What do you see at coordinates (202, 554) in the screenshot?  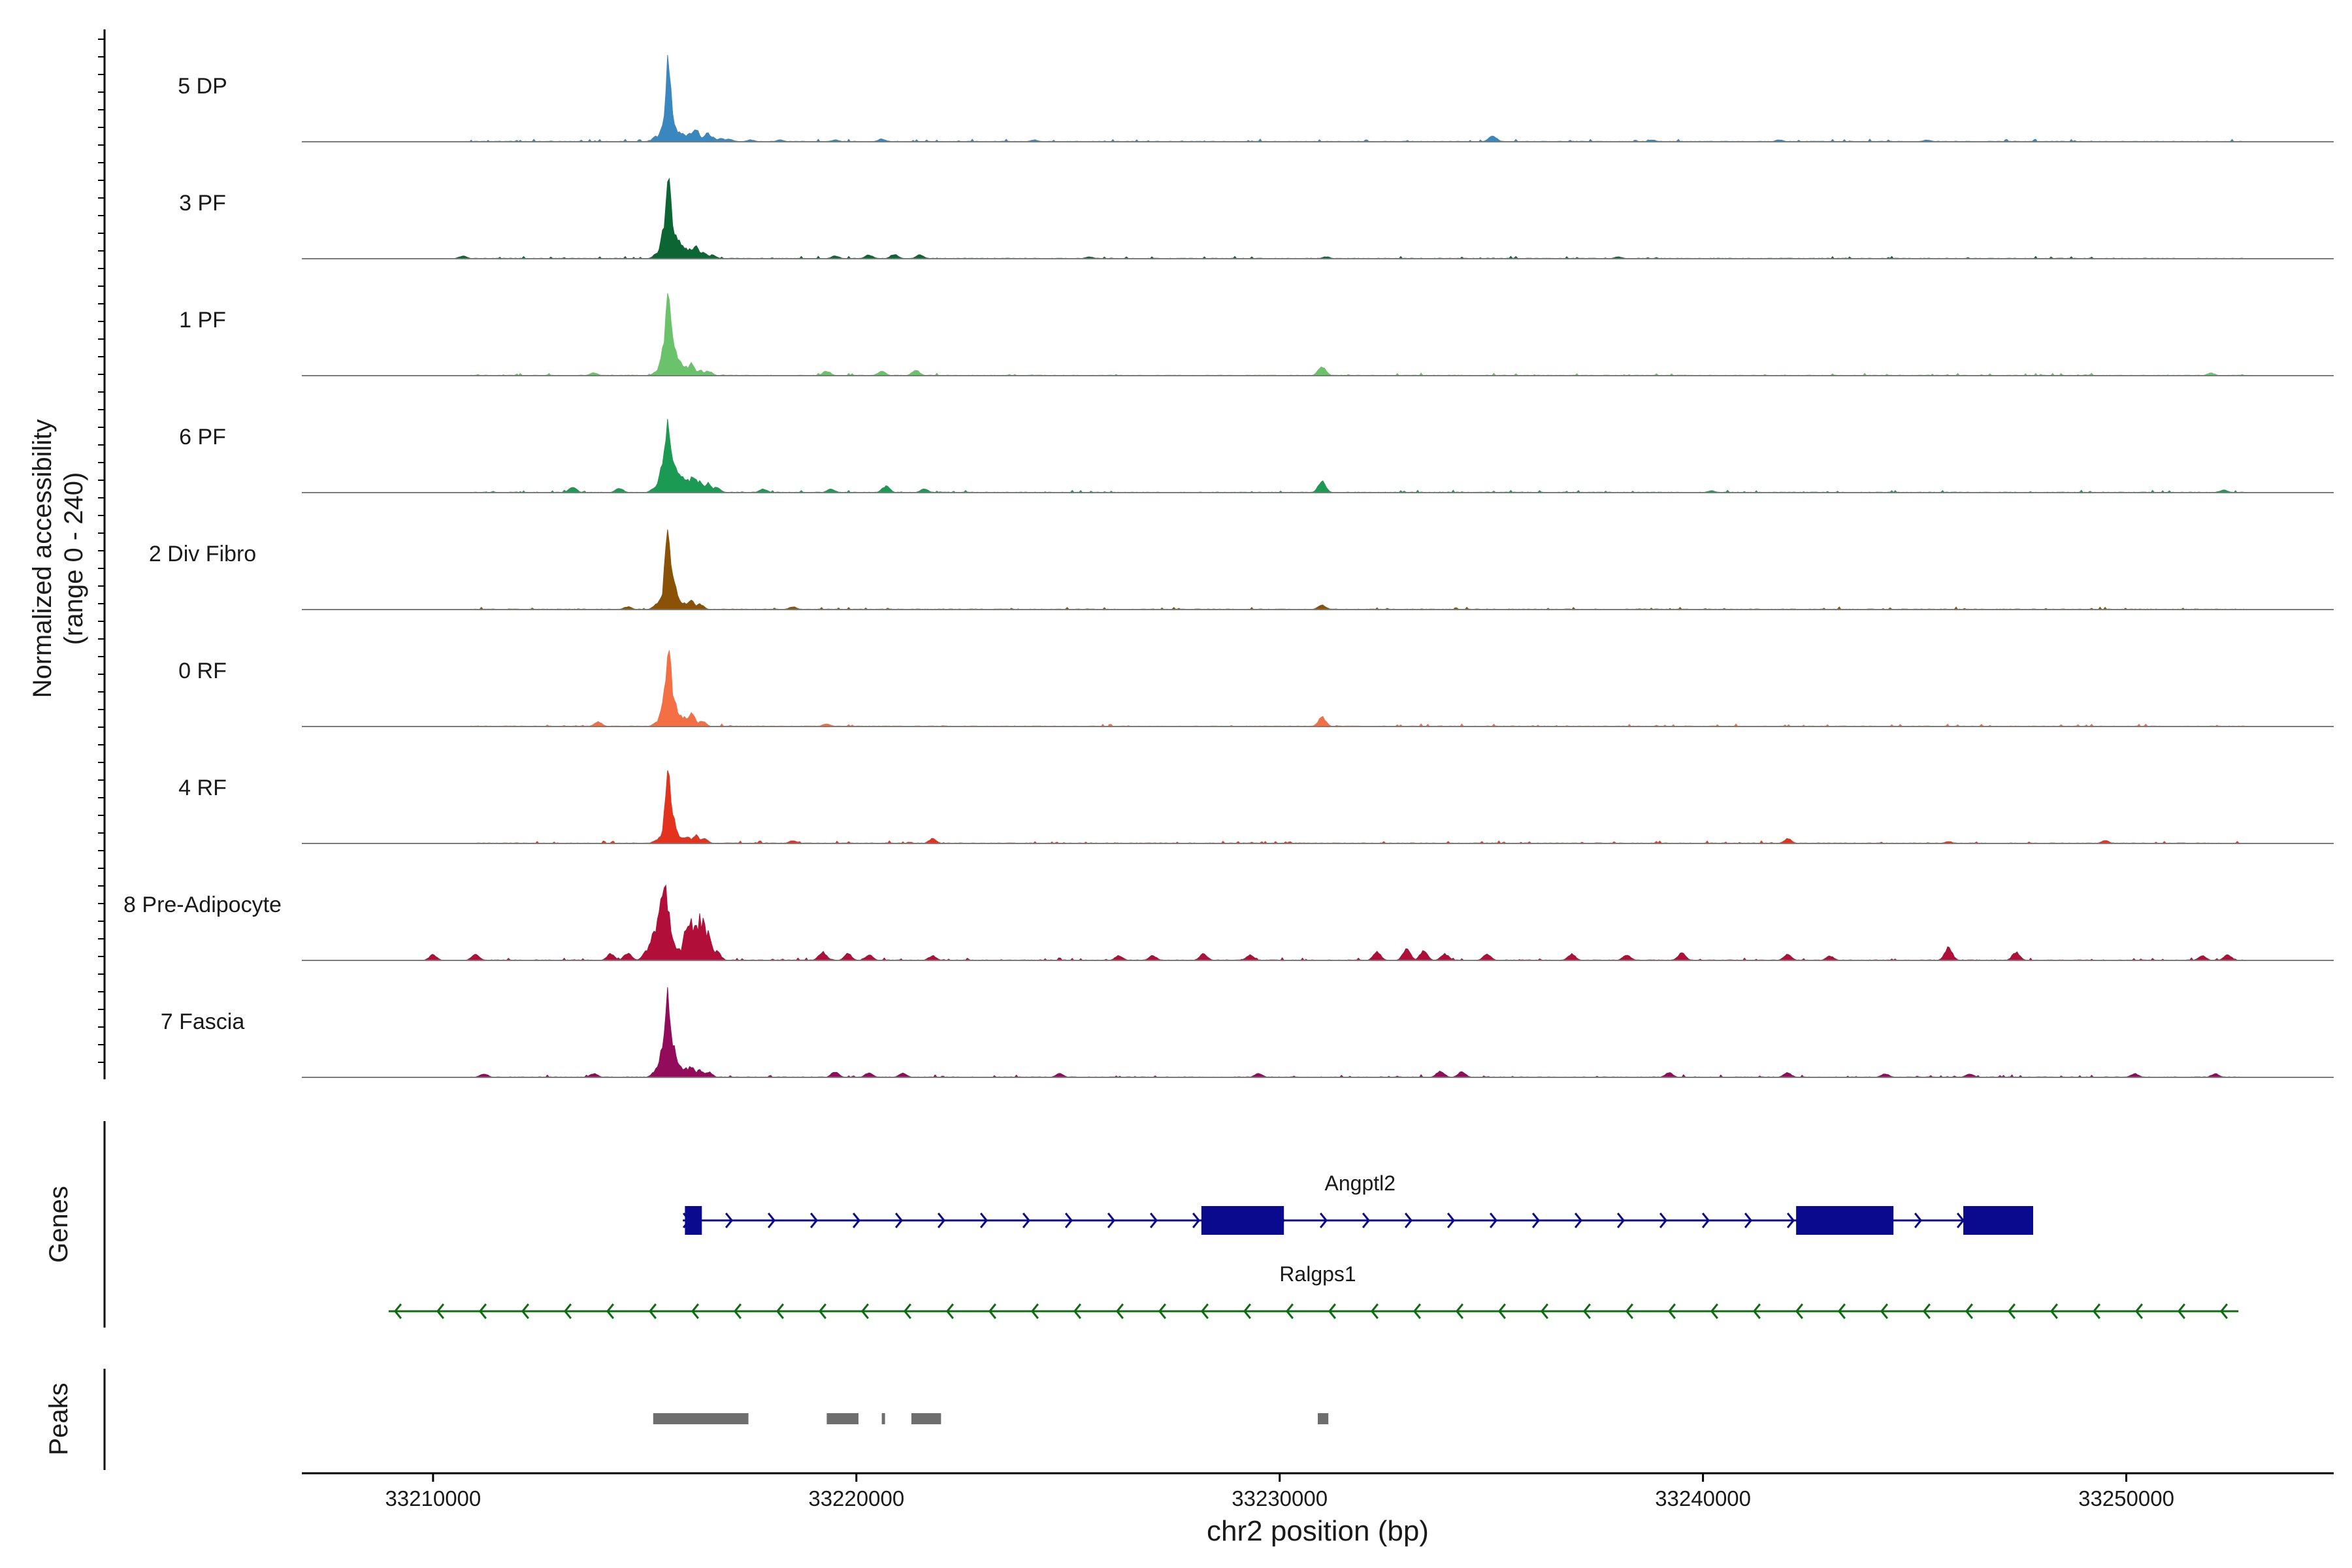 I see `track-label: 2 Div Fibro` at bounding box center [202, 554].